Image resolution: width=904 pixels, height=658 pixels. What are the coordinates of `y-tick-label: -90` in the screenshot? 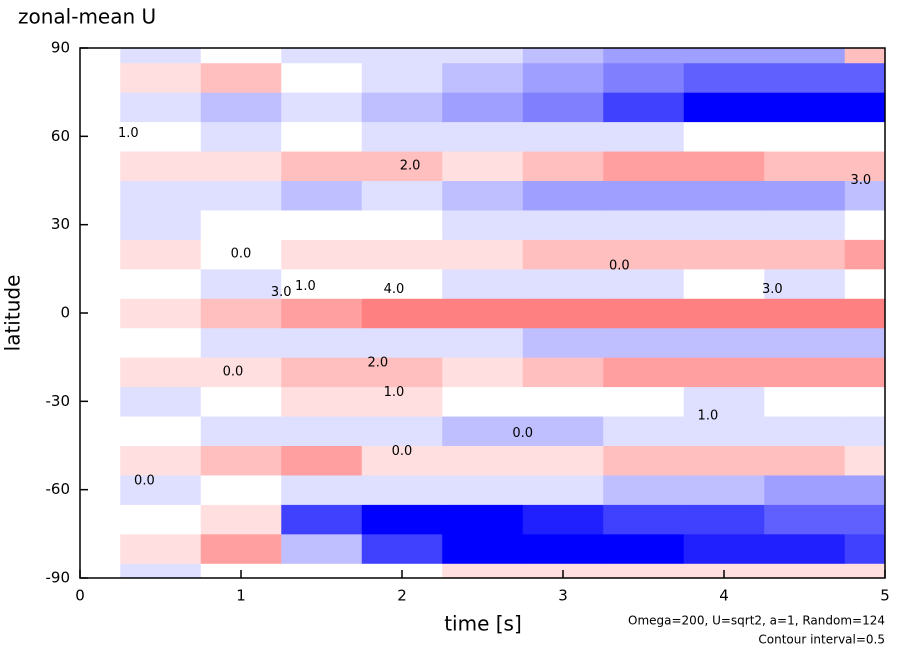 It's located at (58, 578).